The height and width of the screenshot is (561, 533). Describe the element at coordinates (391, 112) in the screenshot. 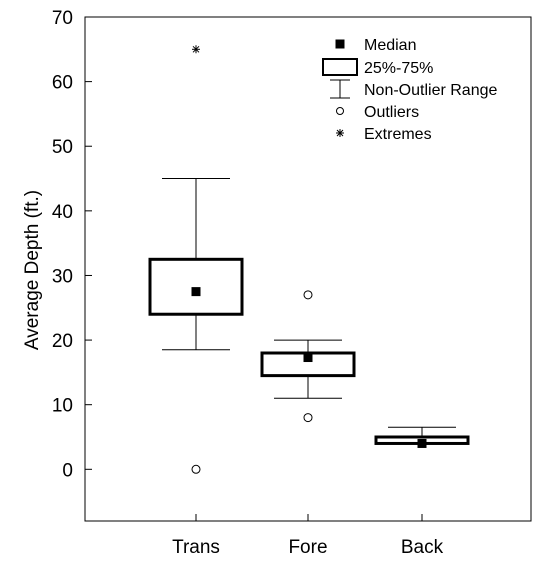

I see `legend-label: Outliers` at that location.